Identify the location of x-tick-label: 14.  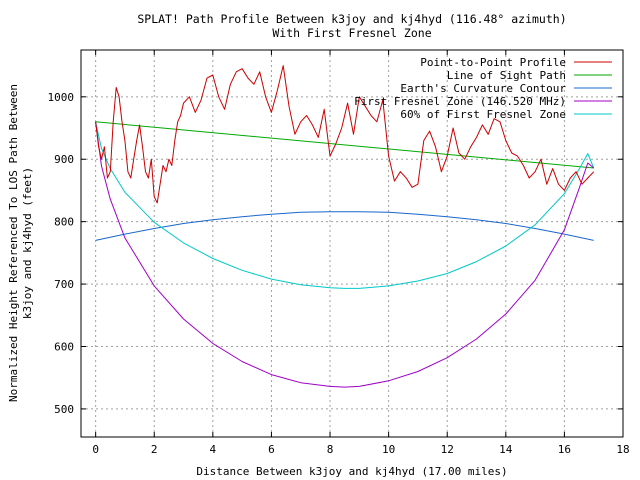
(506, 449).